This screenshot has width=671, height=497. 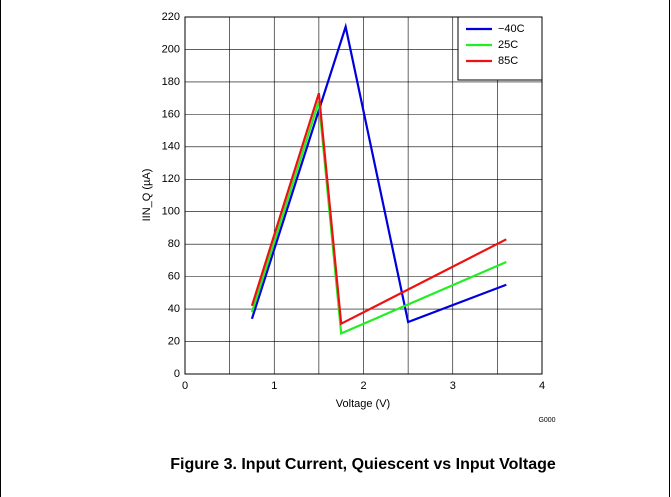 I want to click on x-tick-label: 3, so click(x=453, y=386).